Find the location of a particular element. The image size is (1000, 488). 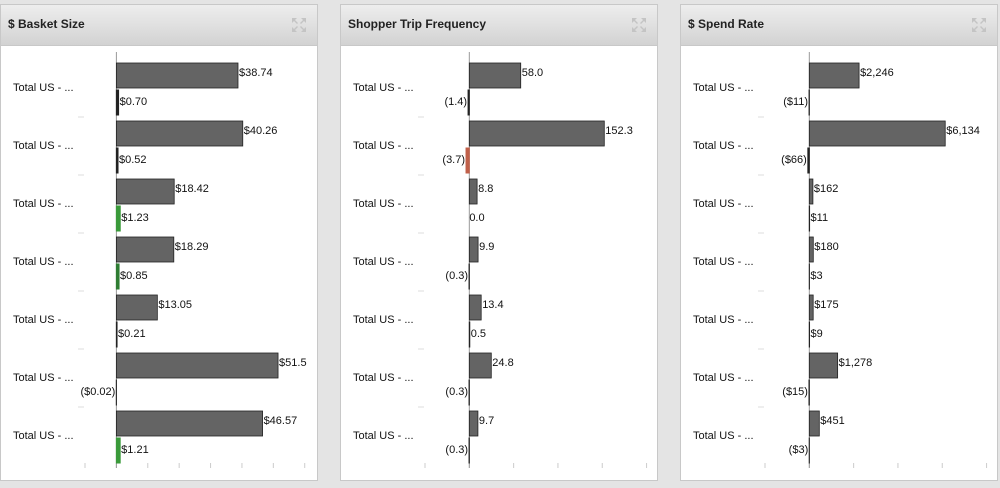

change-label: $0.85 is located at coordinates (134, 276).